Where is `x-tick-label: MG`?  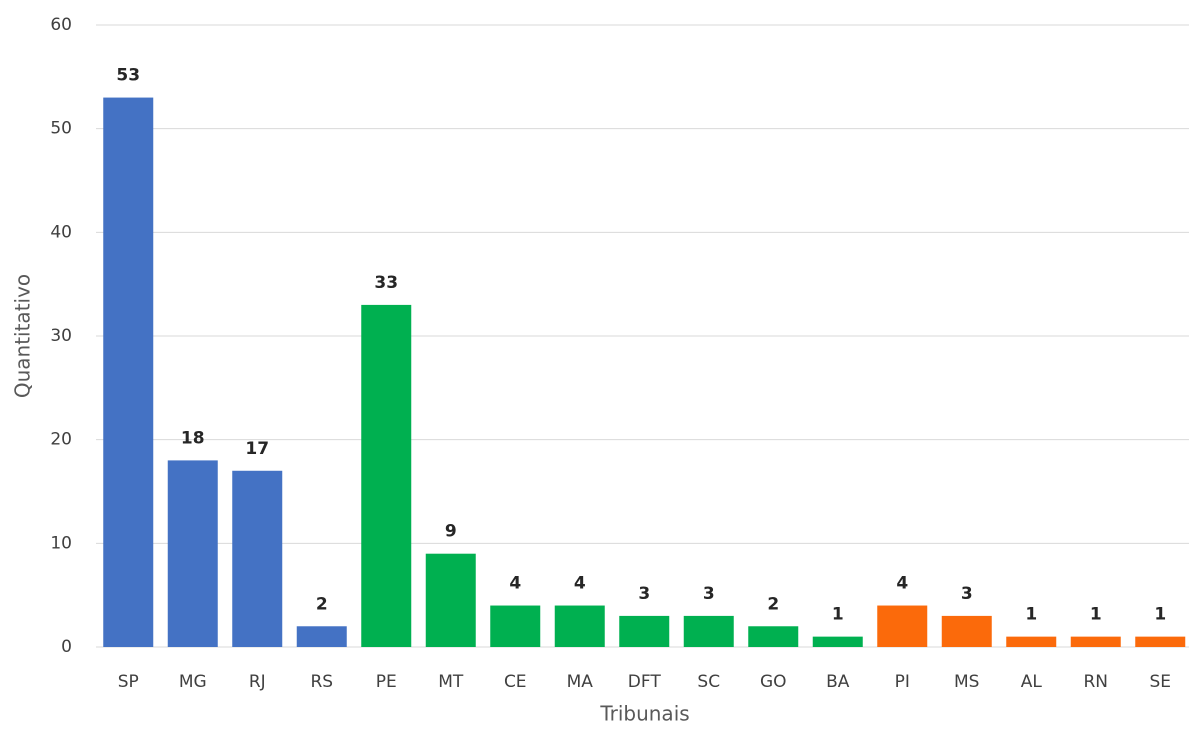 x-tick-label: MG is located at coordinates (193, 682).